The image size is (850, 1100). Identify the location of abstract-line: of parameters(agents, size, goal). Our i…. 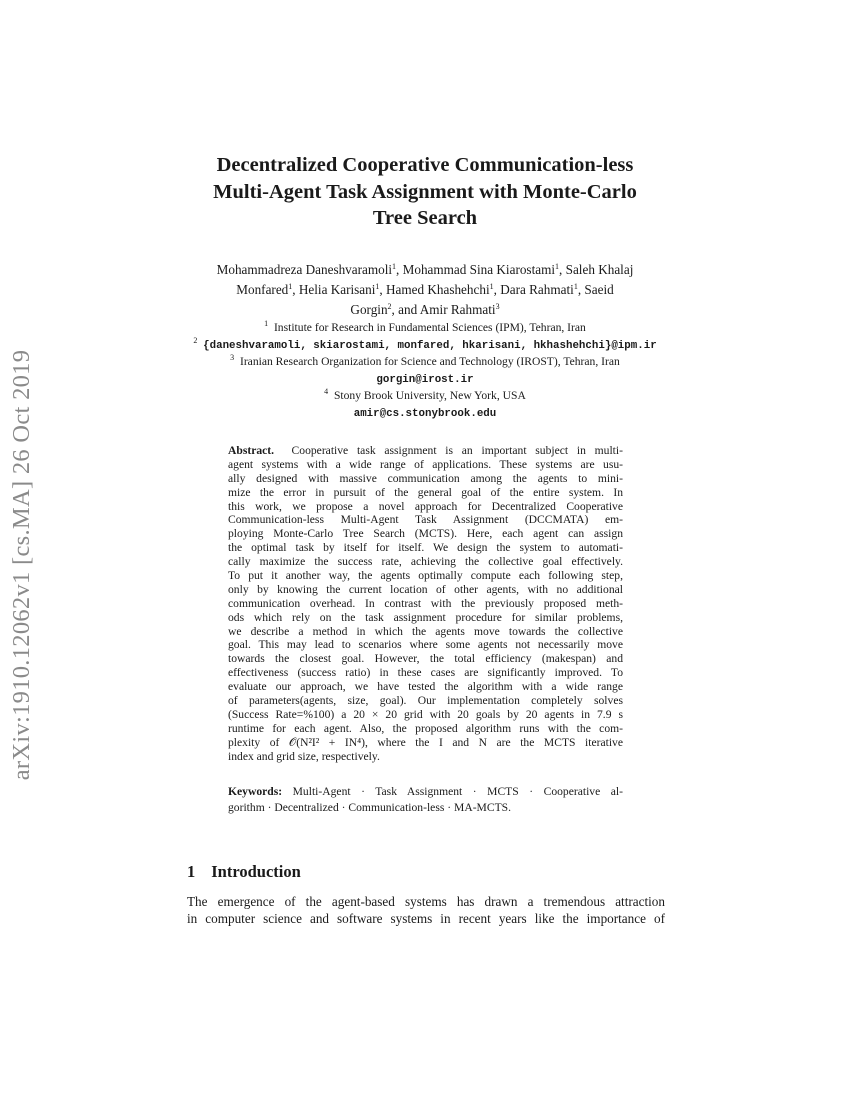
(425, 701).